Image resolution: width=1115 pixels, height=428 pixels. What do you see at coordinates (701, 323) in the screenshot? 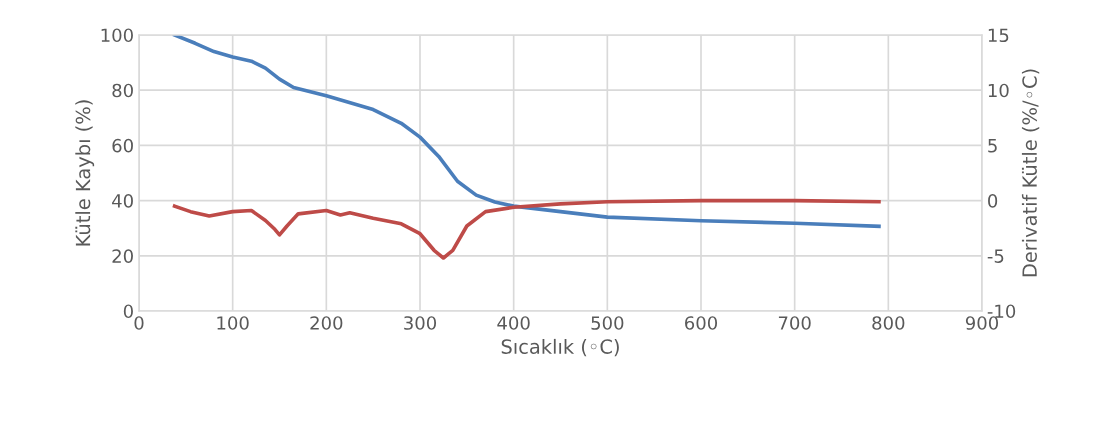
I see `x-tick-label: 600` at bounding box center [701, 323].